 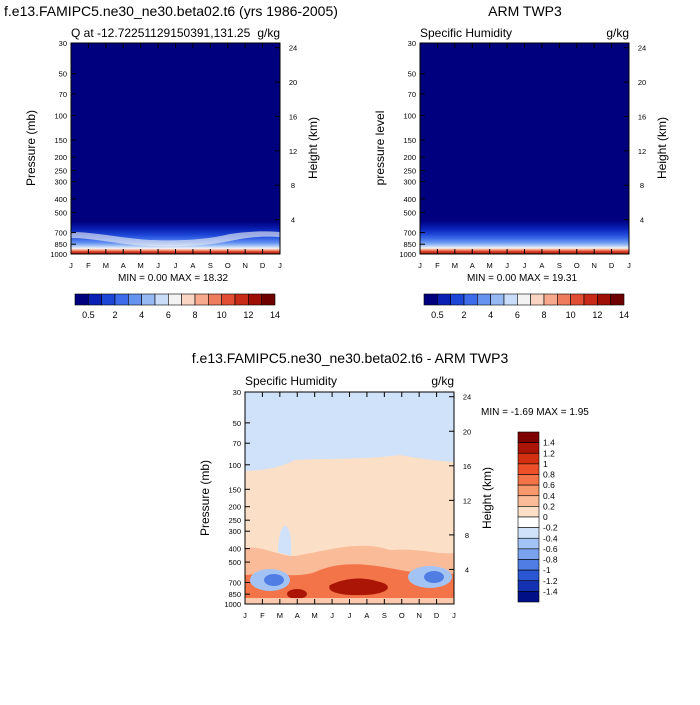 I want to click on colorbar-label: 0.5, so click(x=88, y=315).